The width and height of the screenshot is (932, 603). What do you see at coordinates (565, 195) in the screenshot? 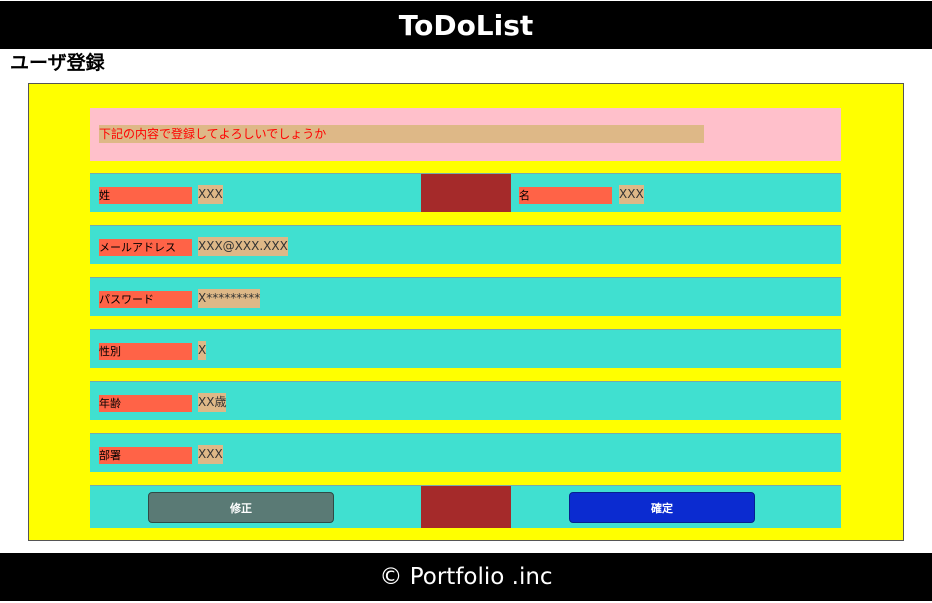
I see `first-name-label: 名` at bounding box center [565, 195].